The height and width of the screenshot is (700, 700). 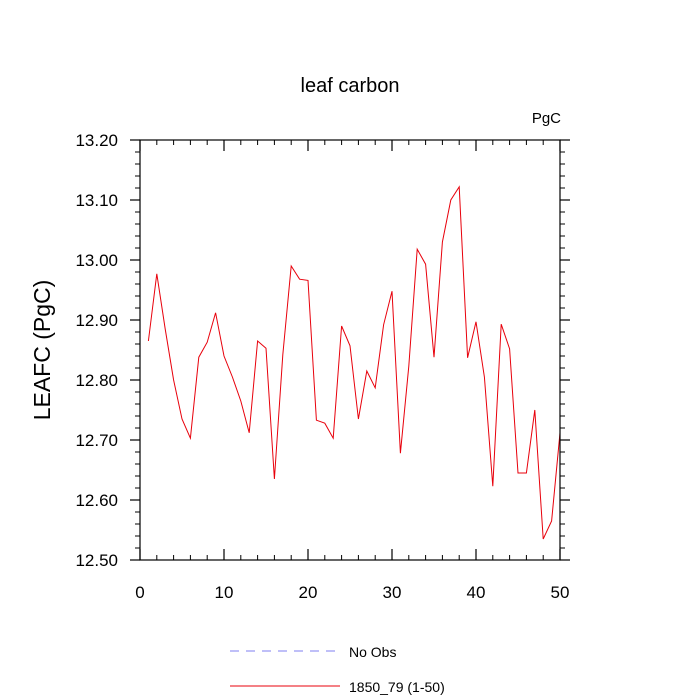 I want to click on y-axis-label: LEAFC (PgC), so click(x=42, y=350).